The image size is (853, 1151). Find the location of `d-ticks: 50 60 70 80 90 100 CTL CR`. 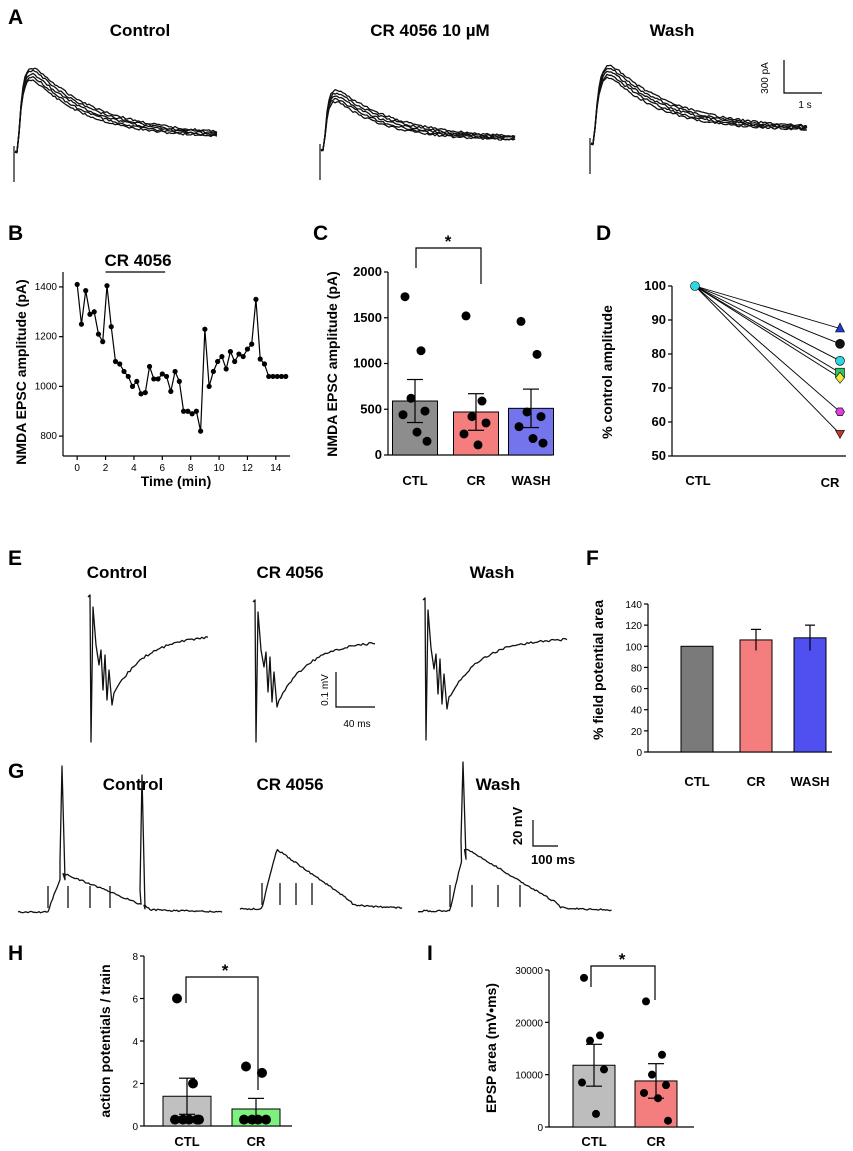

d-ticks: 50 60 70 80 90 100 CTL CR is located at coordinates (742, 384).